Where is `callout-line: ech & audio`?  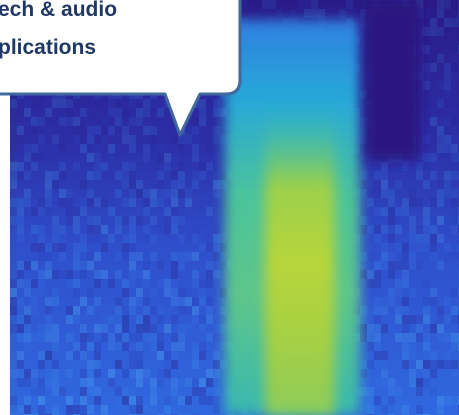
callout-line: ech & audio is located at coordinates (58, 10).